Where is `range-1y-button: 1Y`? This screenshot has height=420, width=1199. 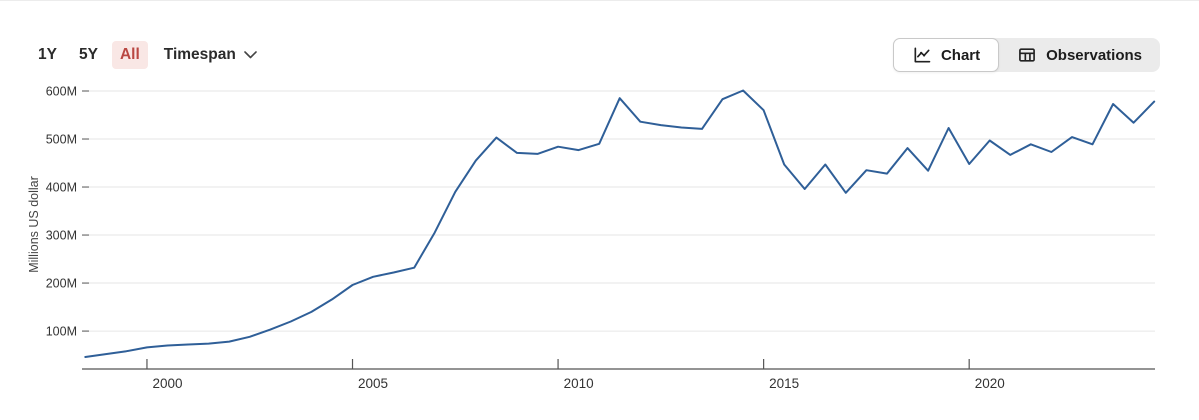 range-1y-button: 1Y is located at coordinates (47, 55).